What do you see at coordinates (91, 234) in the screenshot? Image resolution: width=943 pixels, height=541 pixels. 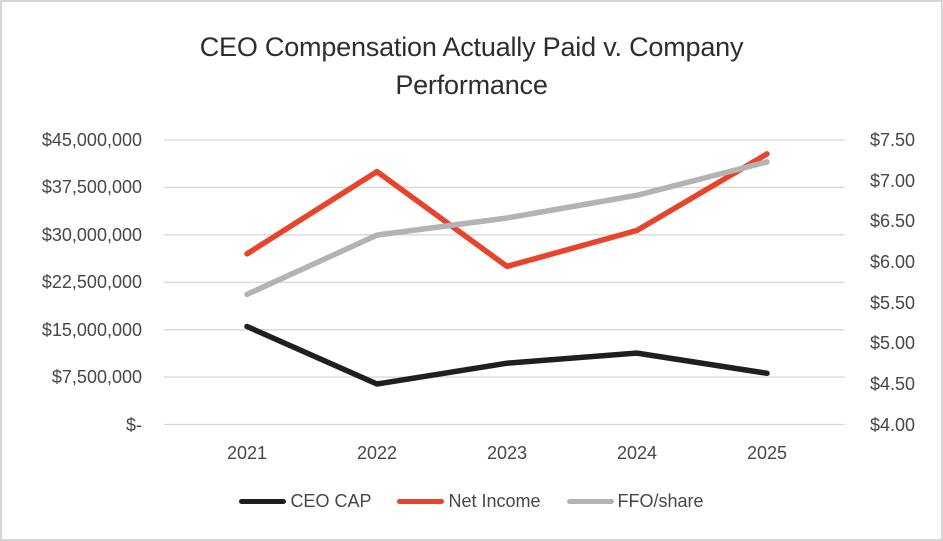 I see `y-axis-tick-label: $30,000,000` at bounding box center [91, 234].